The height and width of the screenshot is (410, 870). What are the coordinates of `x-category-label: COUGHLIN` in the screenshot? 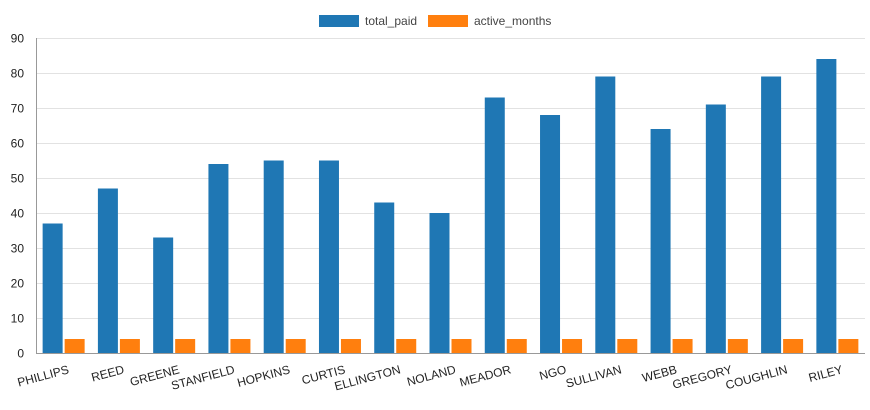 It's located at (756, 377).